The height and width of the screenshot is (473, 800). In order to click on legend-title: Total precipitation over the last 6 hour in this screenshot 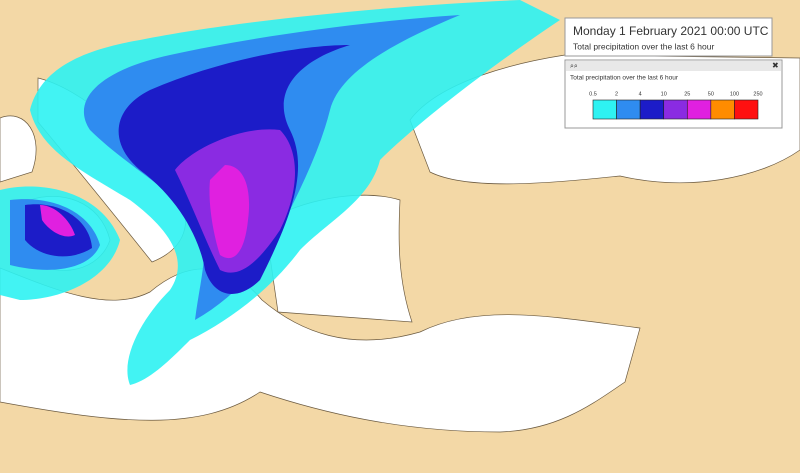, I will do `click(624, 78)`.